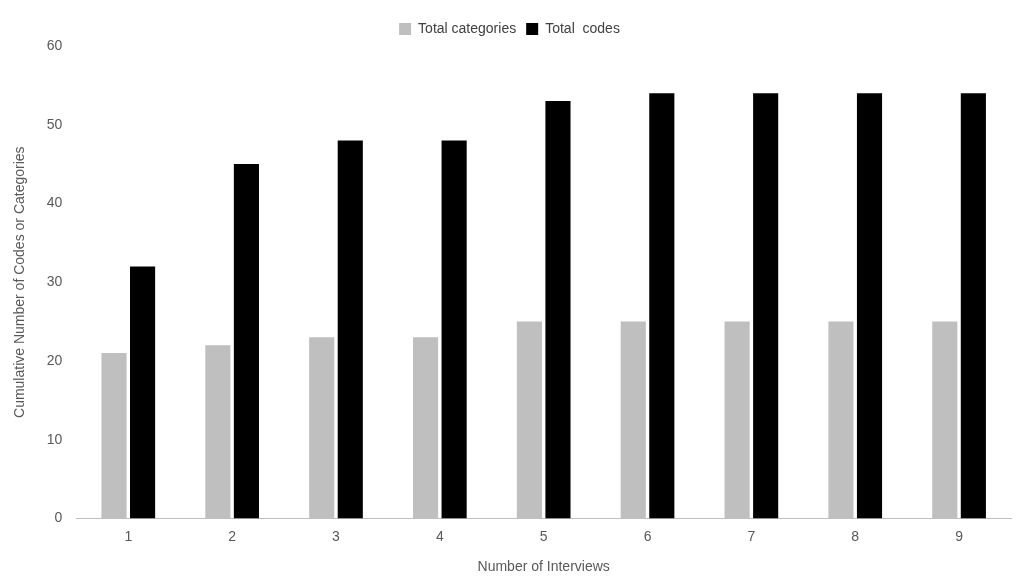  Describe the element at coordinates (959, 535) in the screenshot. I see `x-tick-label: 9` at that location.